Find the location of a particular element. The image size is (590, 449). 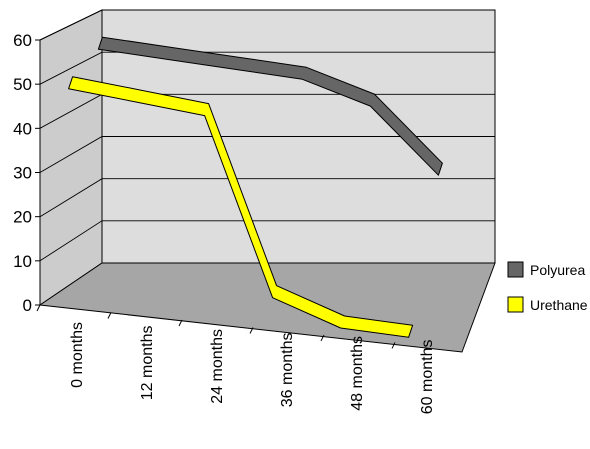

y-tick-label: 60 is located at coordinates (22, 40).